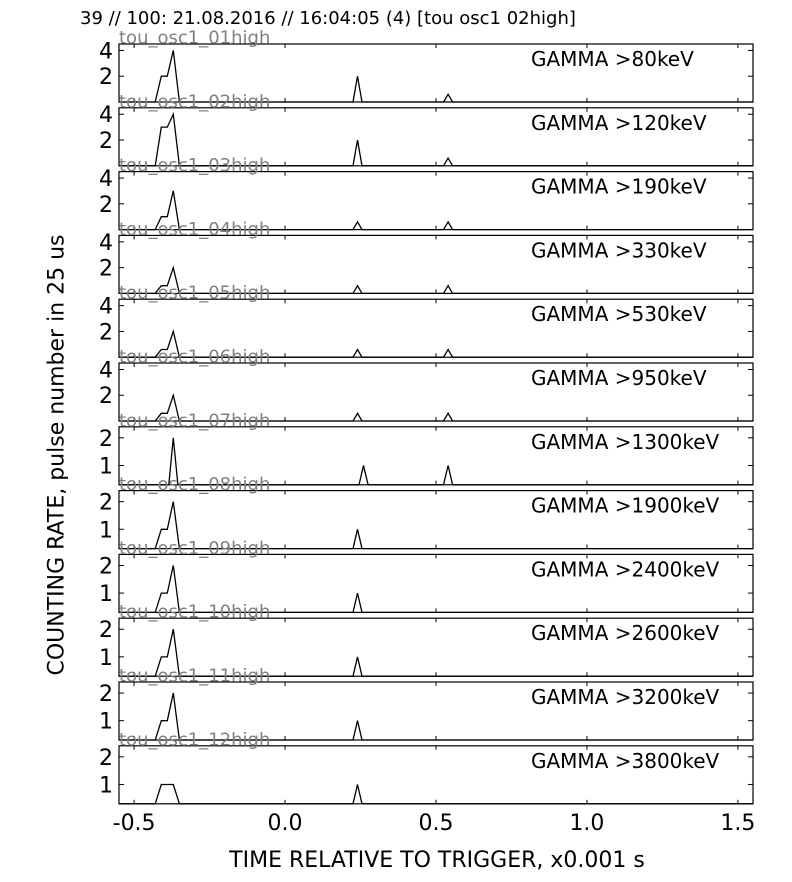 The width and height of the screenshot is (792, 882). I want to click on osc-label: tou_osc1_06high, so click(194, 357).